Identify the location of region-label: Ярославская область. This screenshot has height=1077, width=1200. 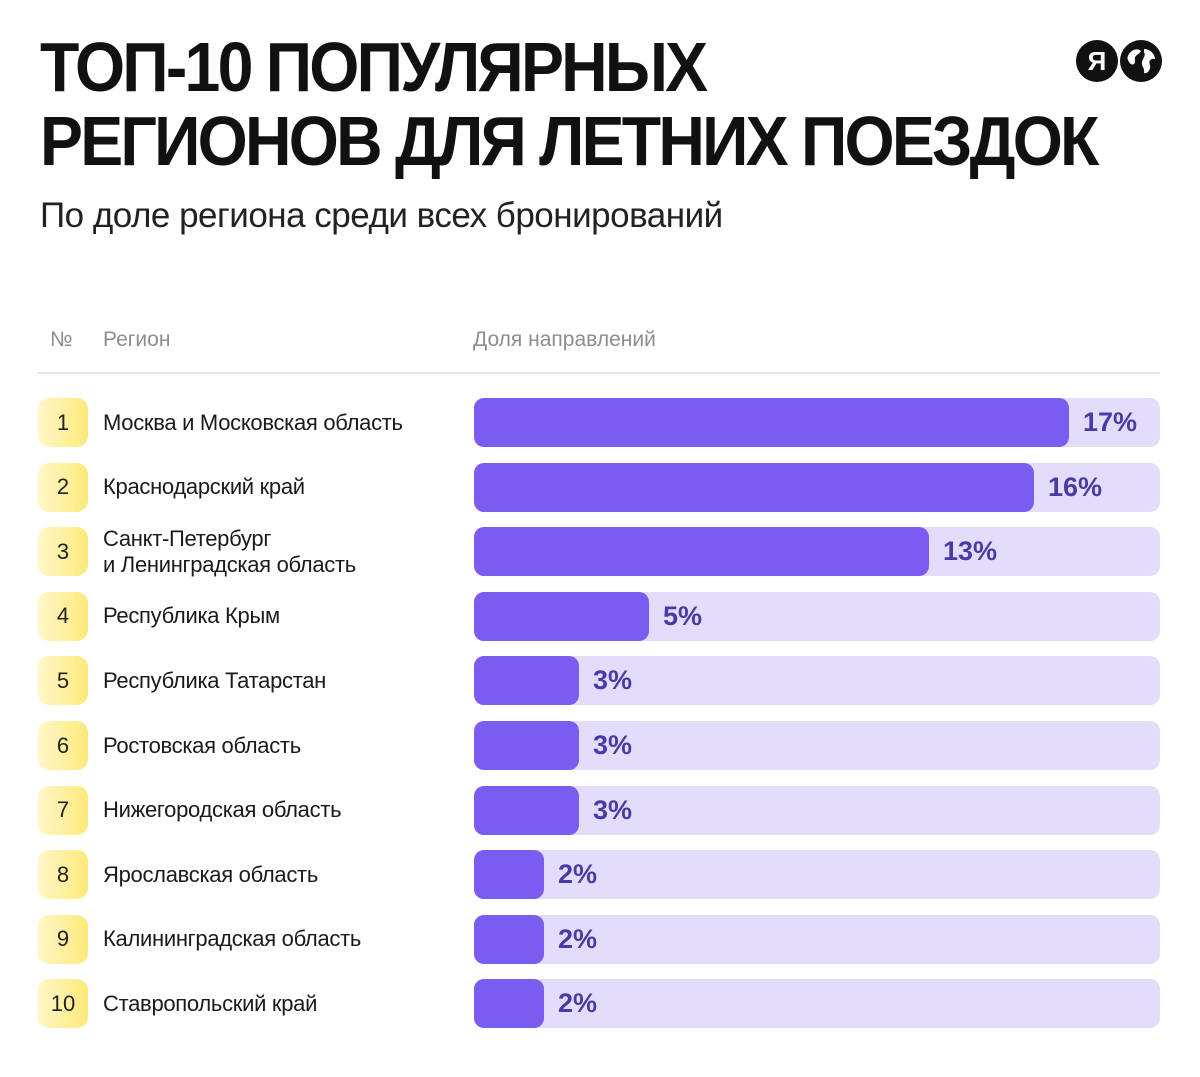
(210, 874).